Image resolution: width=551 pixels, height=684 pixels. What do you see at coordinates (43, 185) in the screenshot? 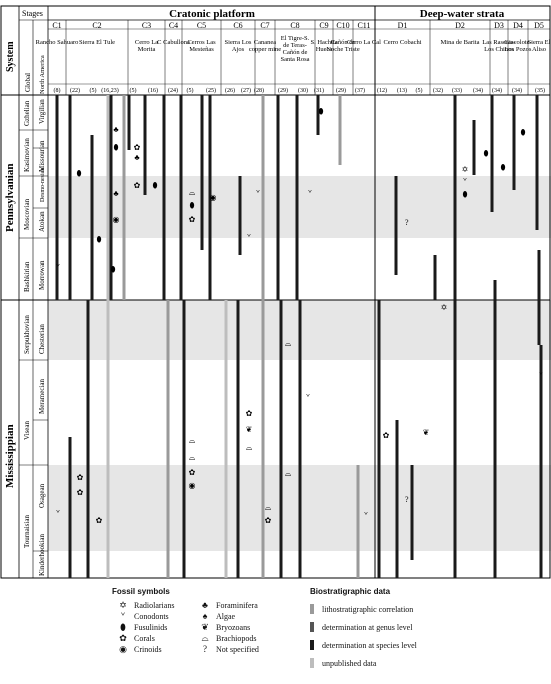
I see `svg-text: Desmo-nesian` at bounding box center [43, 185].